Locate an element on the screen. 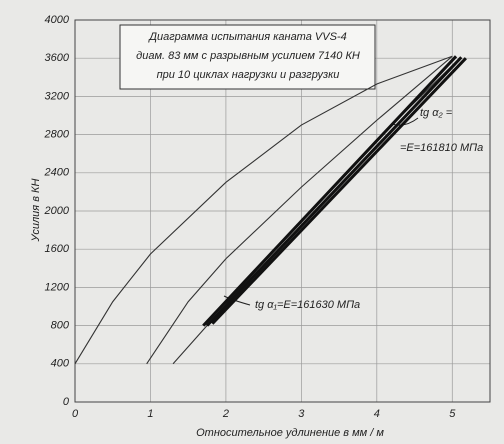 The width and height of the screenshot is (504, 444). x-tick-label: 2 is located at coordinates (225, 414).